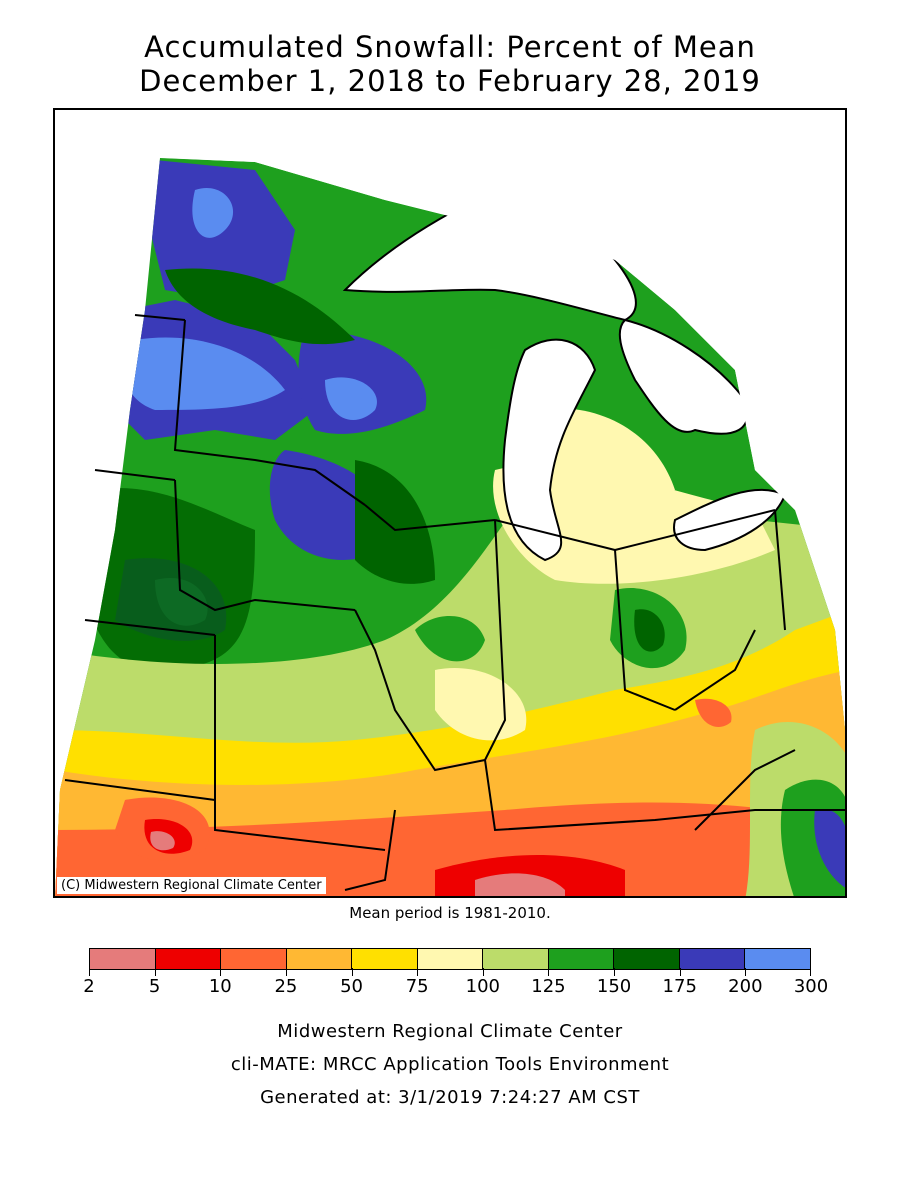 This screenshot has width=900, height=1200. I want to click on legend-label: 2, so click(89, 986).